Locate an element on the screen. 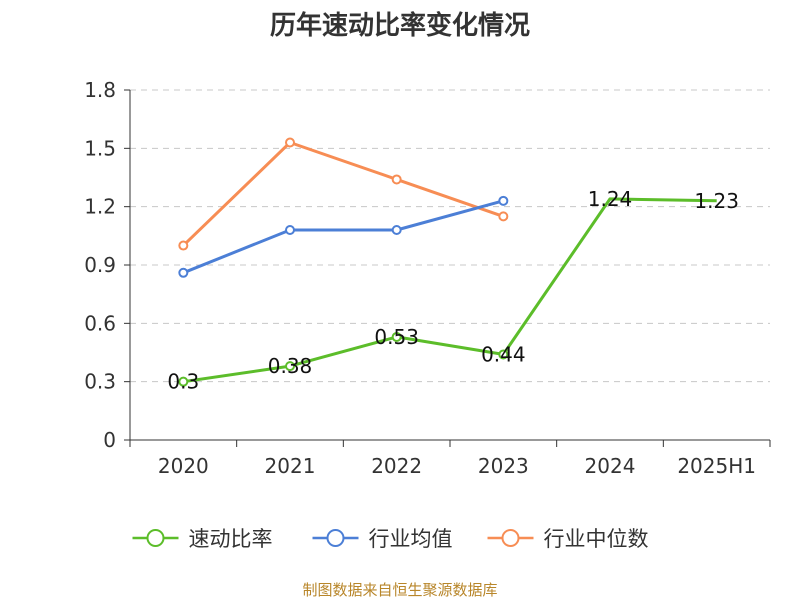 The height and width of the screenshot is (600, 800). x-tick-label: 2022 is located at coordinates (396, 466).